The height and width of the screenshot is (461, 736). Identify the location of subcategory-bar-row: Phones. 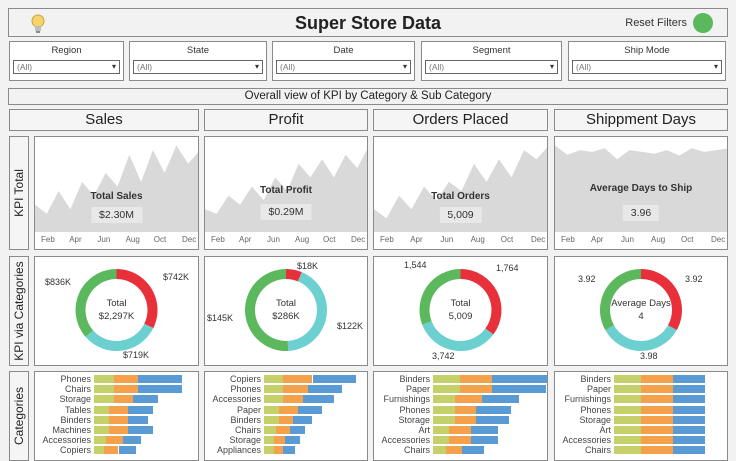
(286, 389).